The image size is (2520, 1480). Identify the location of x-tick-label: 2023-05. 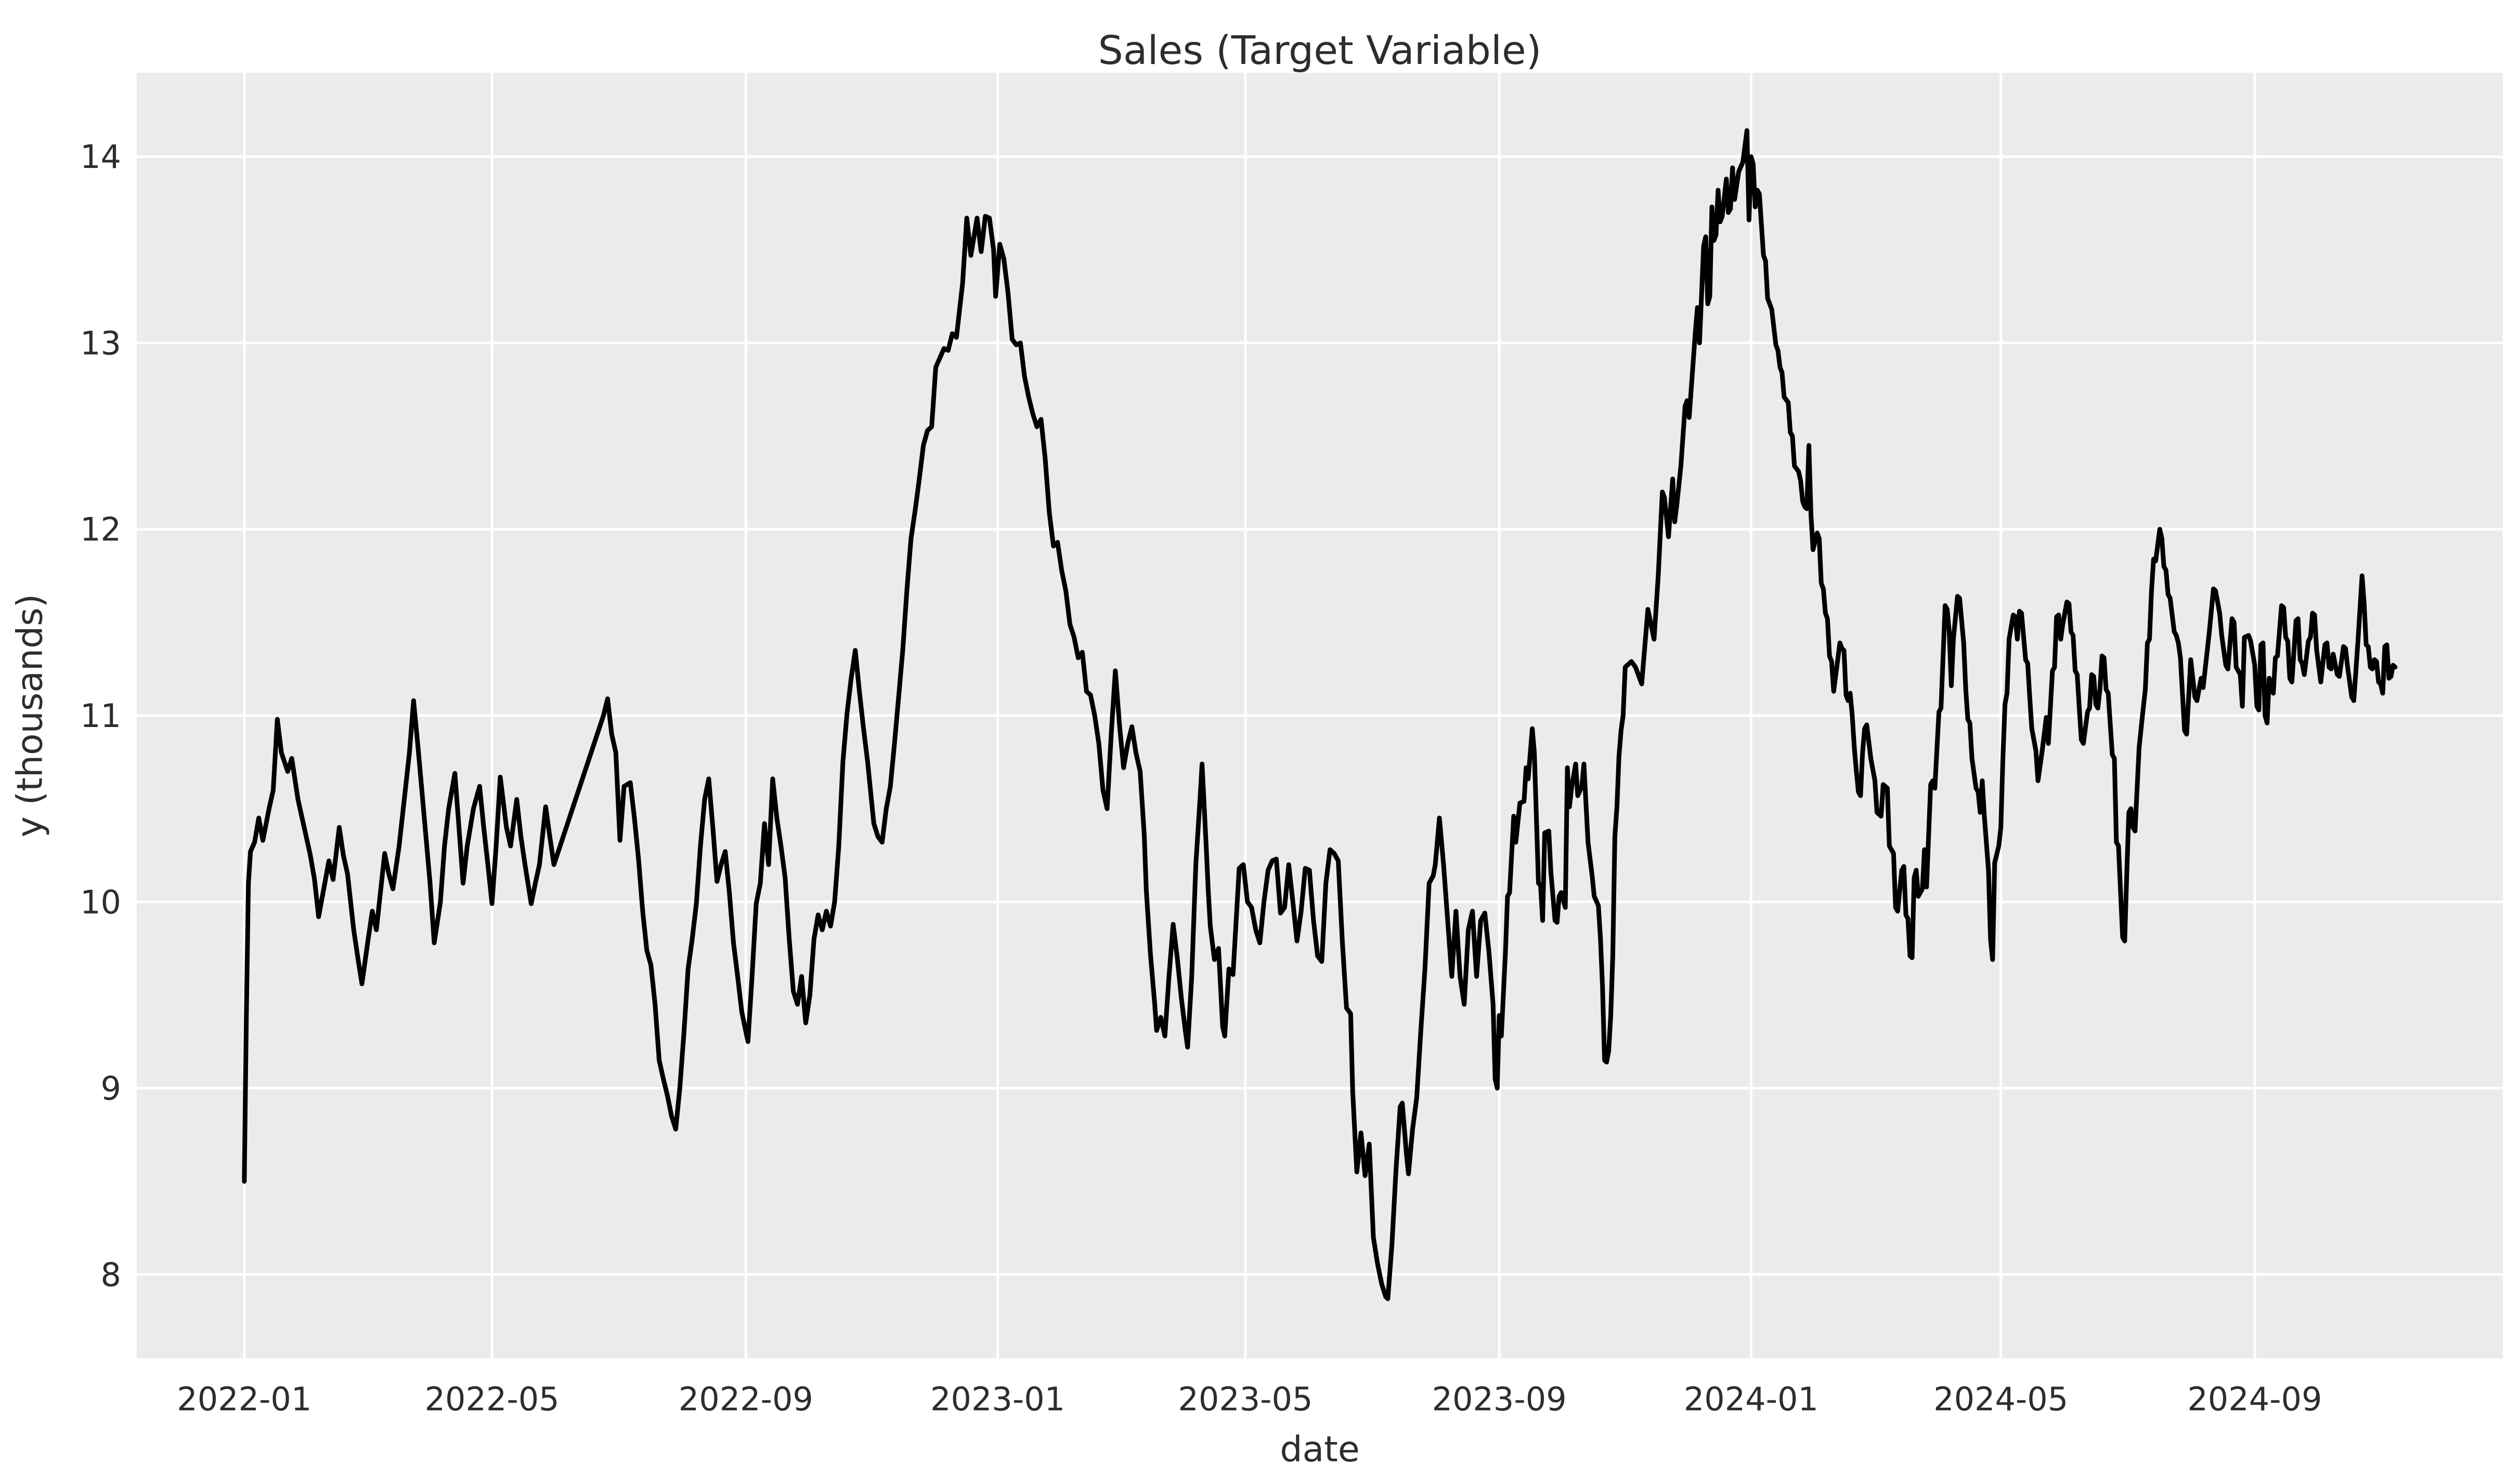
(1245, 1399).